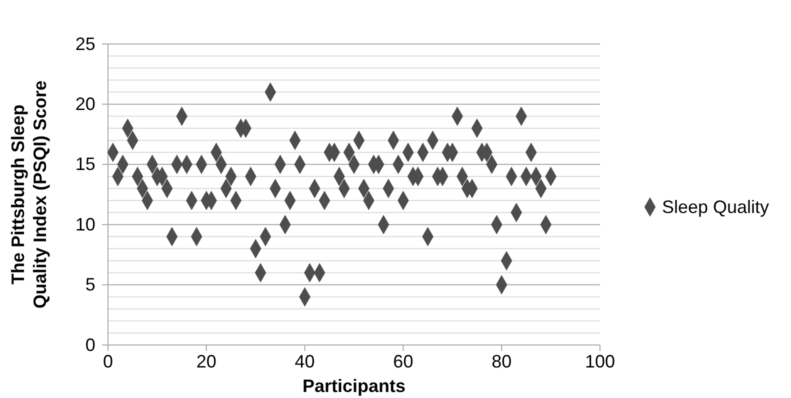 This screenshot has height=398, width=791. What do you see at coordinates (108, 362) in the screenshot?
I see `x-tick-label: 0` at bounding box center [108, 362].